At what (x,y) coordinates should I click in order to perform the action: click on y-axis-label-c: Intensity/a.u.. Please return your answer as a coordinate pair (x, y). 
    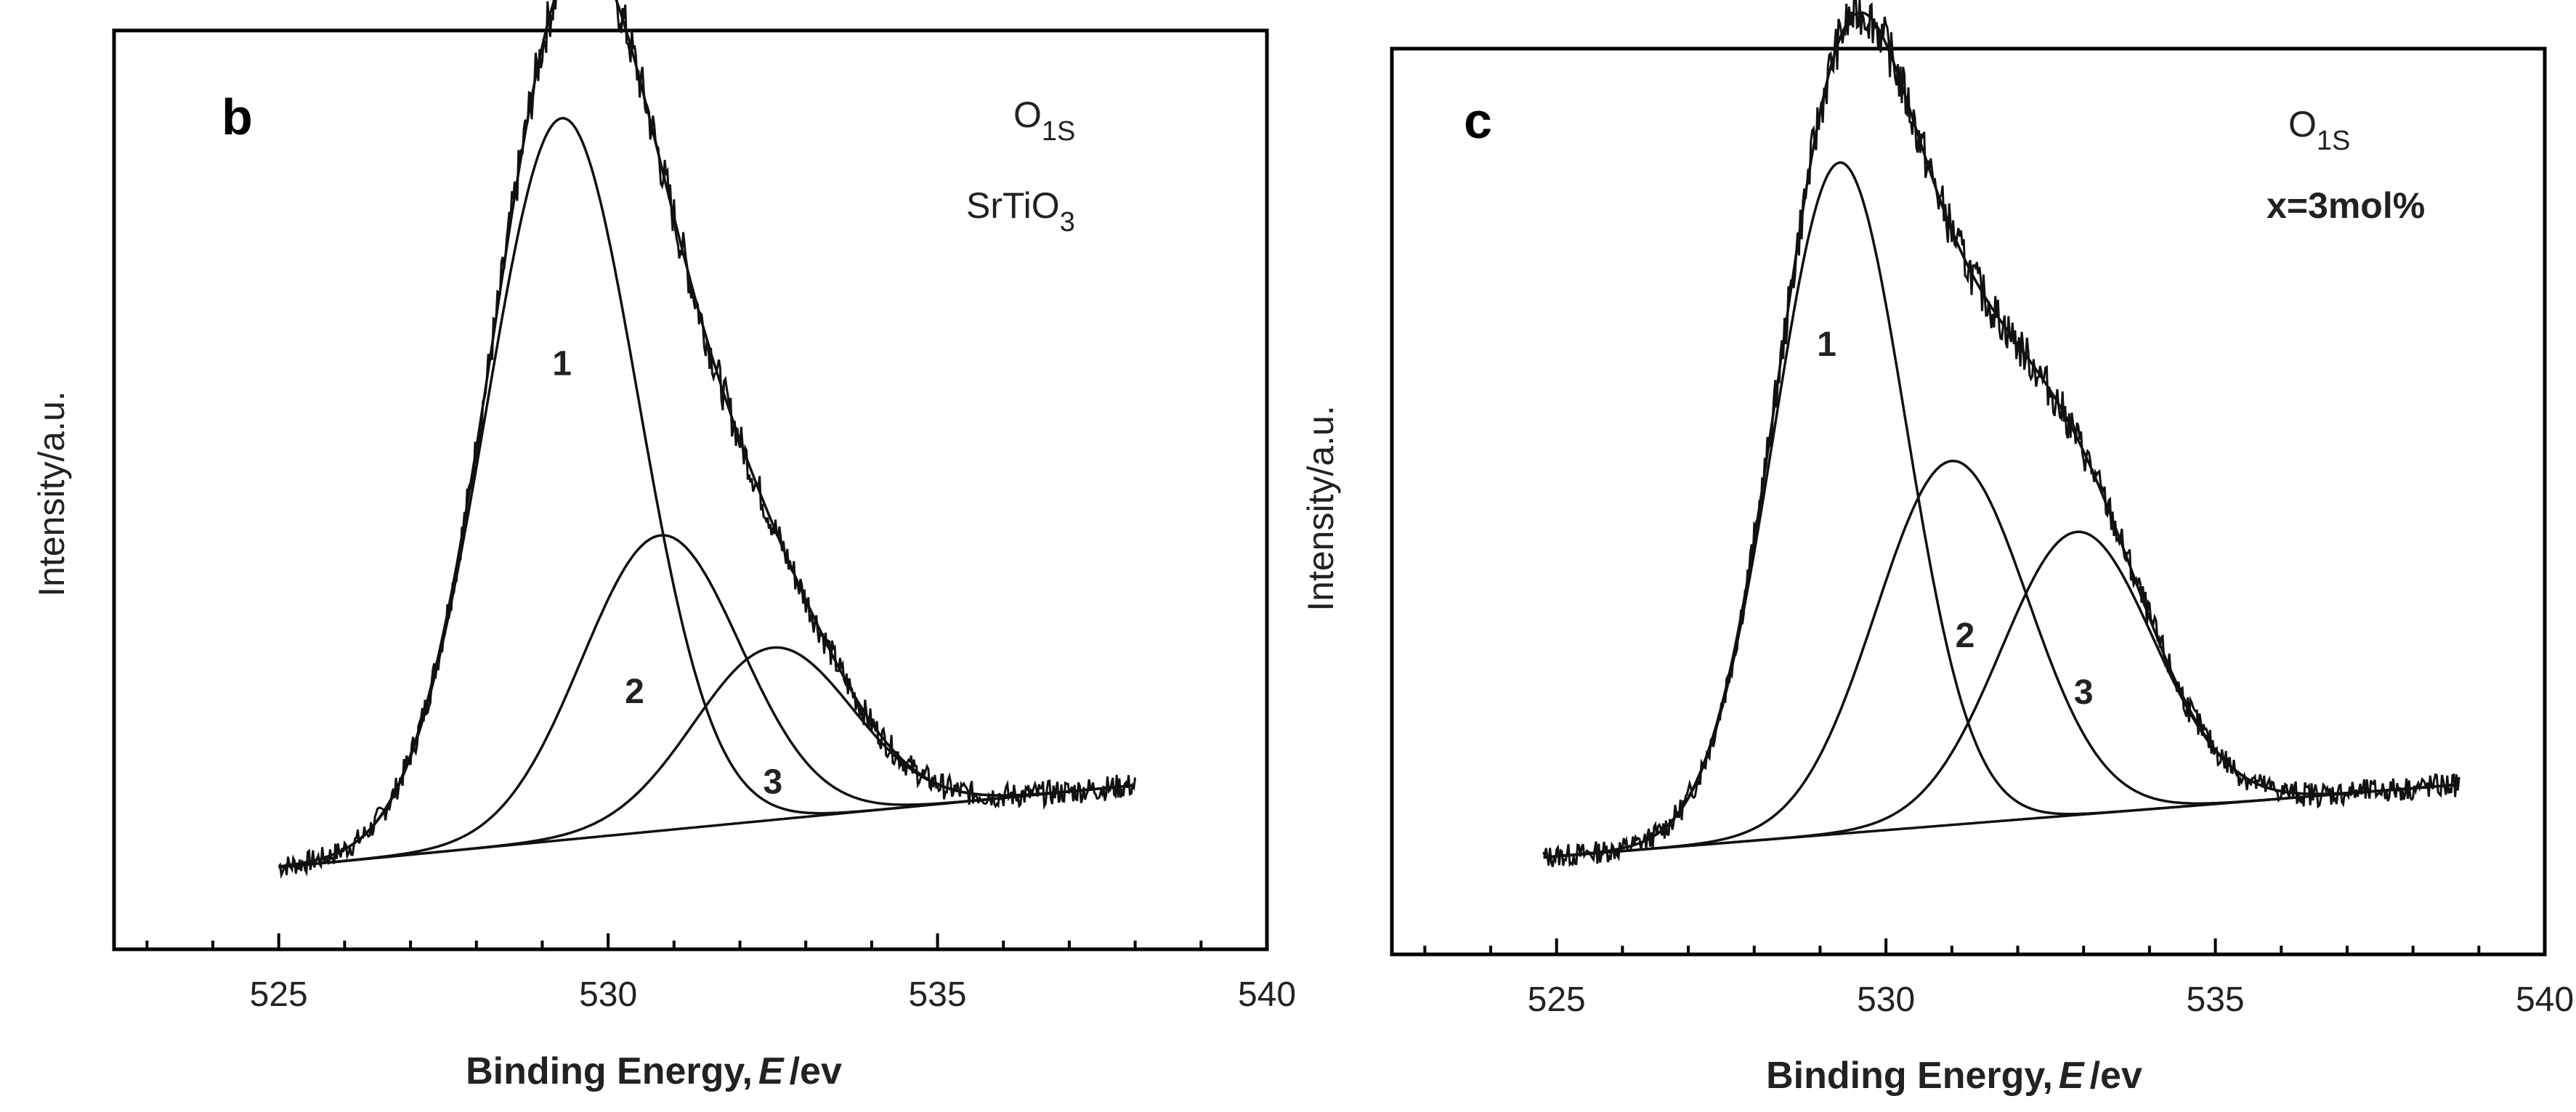
    Looking at the image, I should click on (1320, 508).